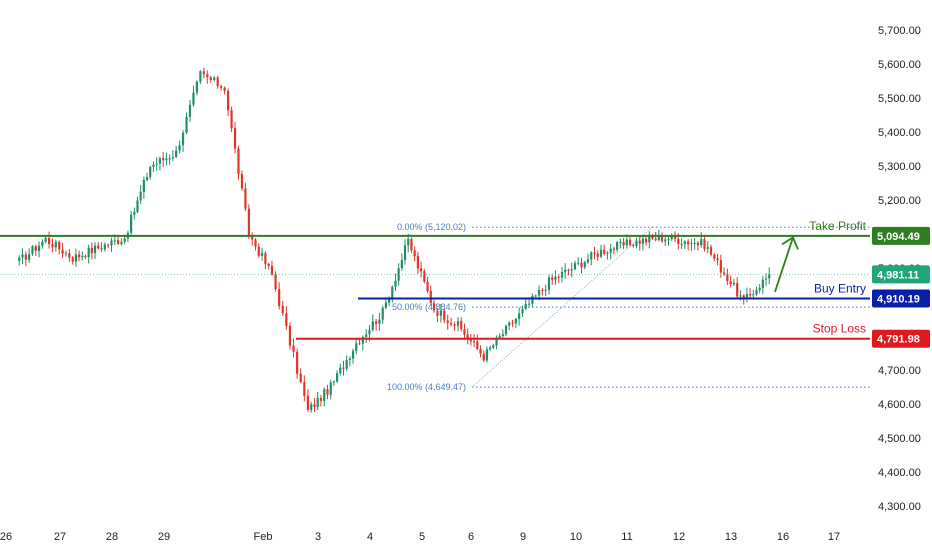  I want to click on fib-level-label: 100.00% (4,649.47), so click(426, 387).